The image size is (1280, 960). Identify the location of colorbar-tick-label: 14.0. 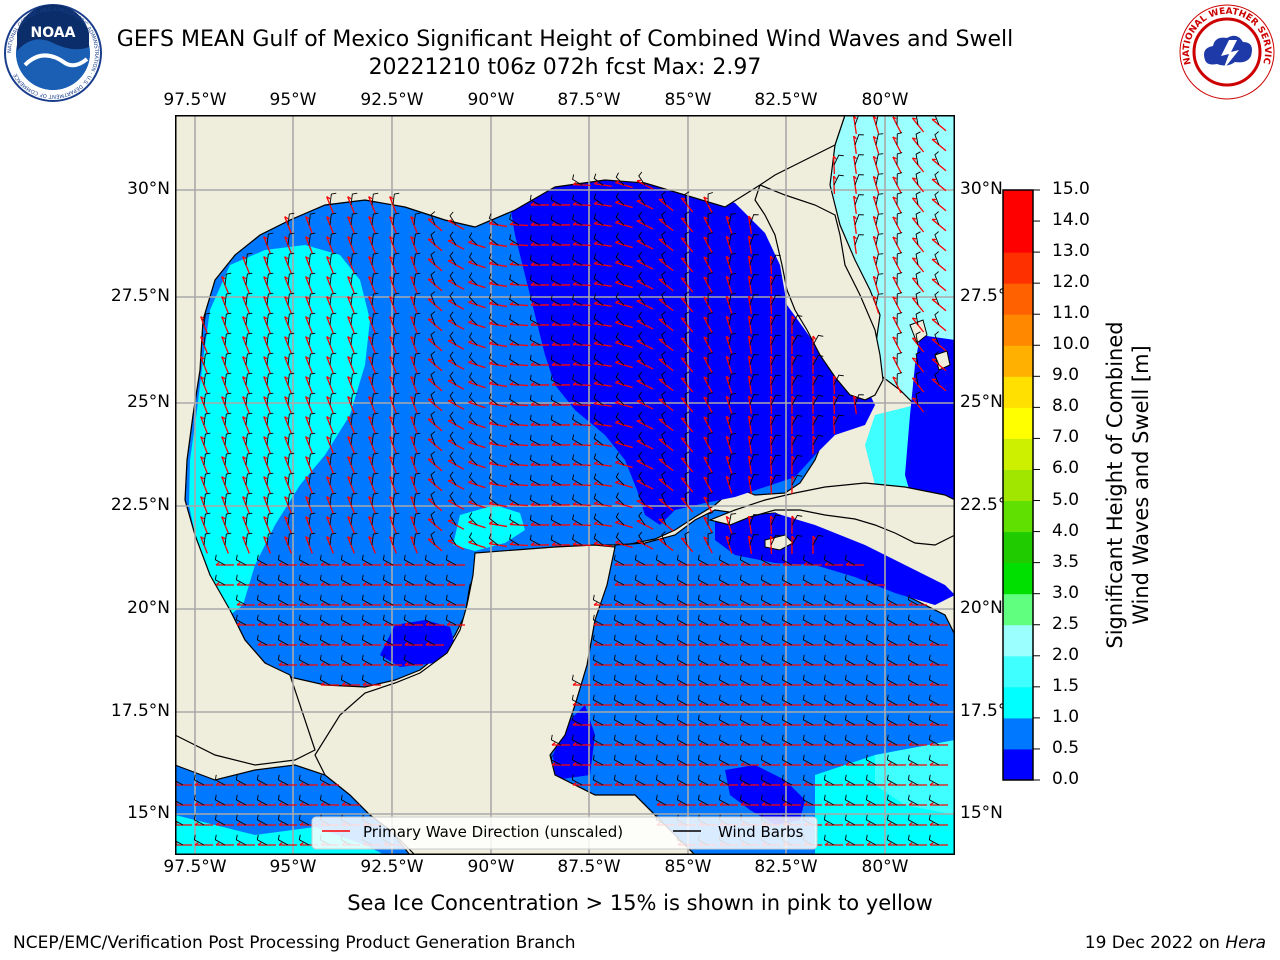
(1071, 220).